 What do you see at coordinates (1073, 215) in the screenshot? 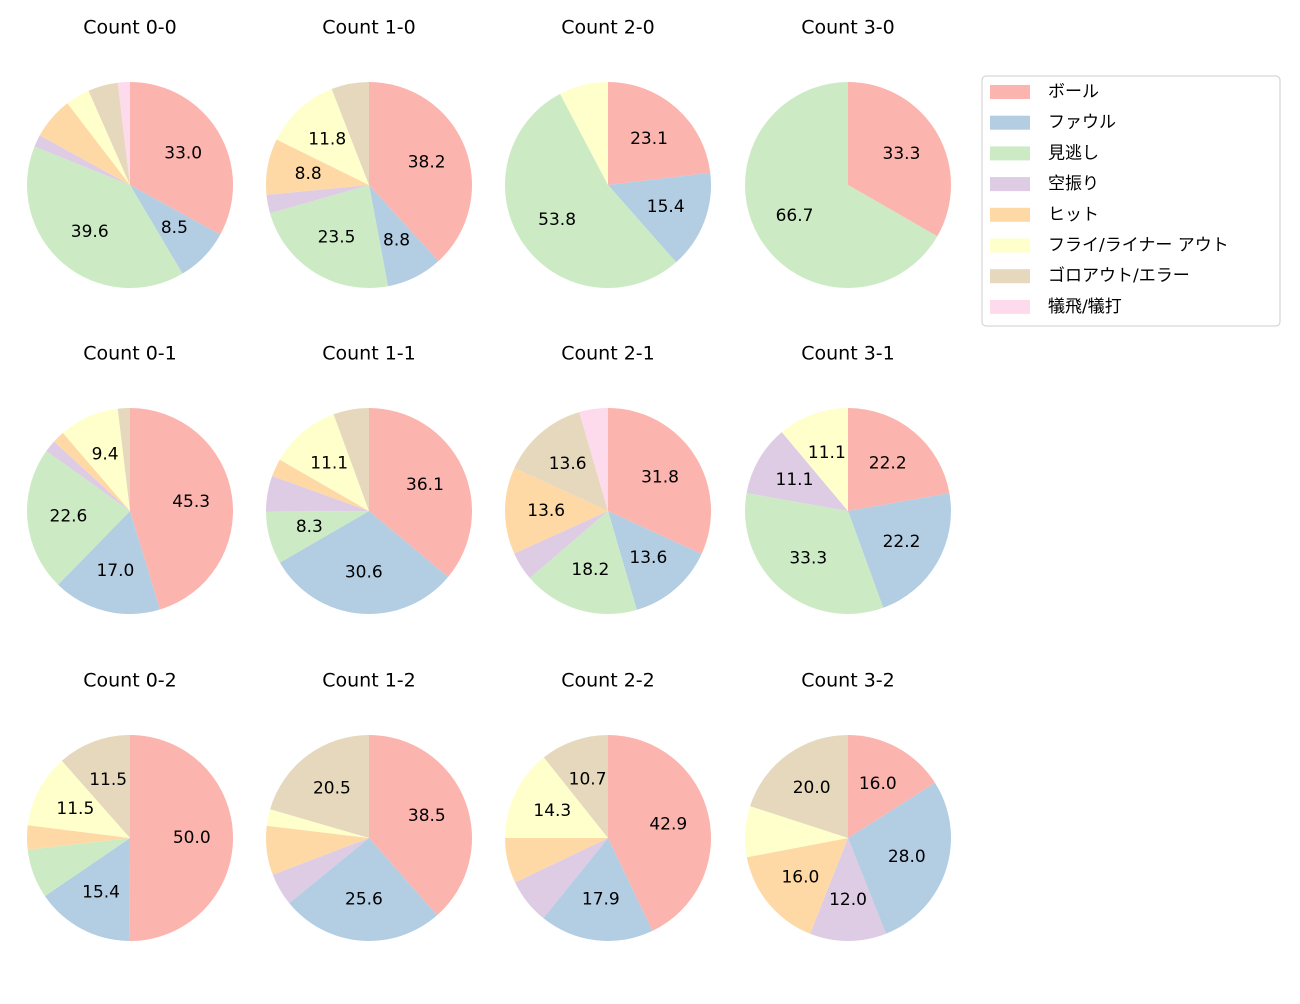
I see `legend-label: ヒット` at bounding box center [1073, 215].